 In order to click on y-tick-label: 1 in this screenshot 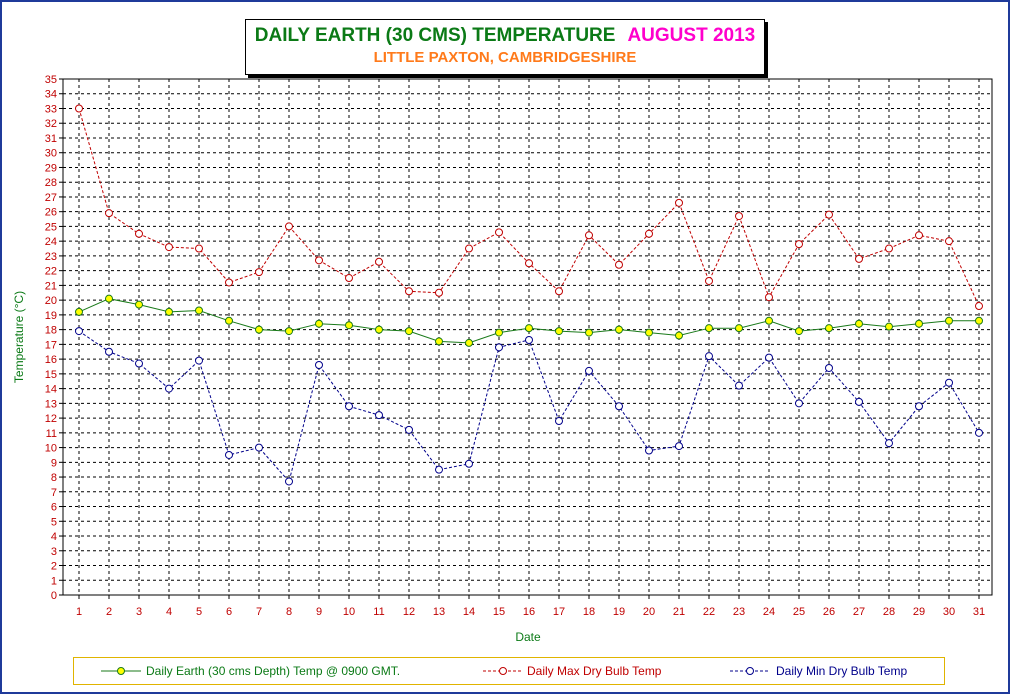, I will do `click(54, 581)`.